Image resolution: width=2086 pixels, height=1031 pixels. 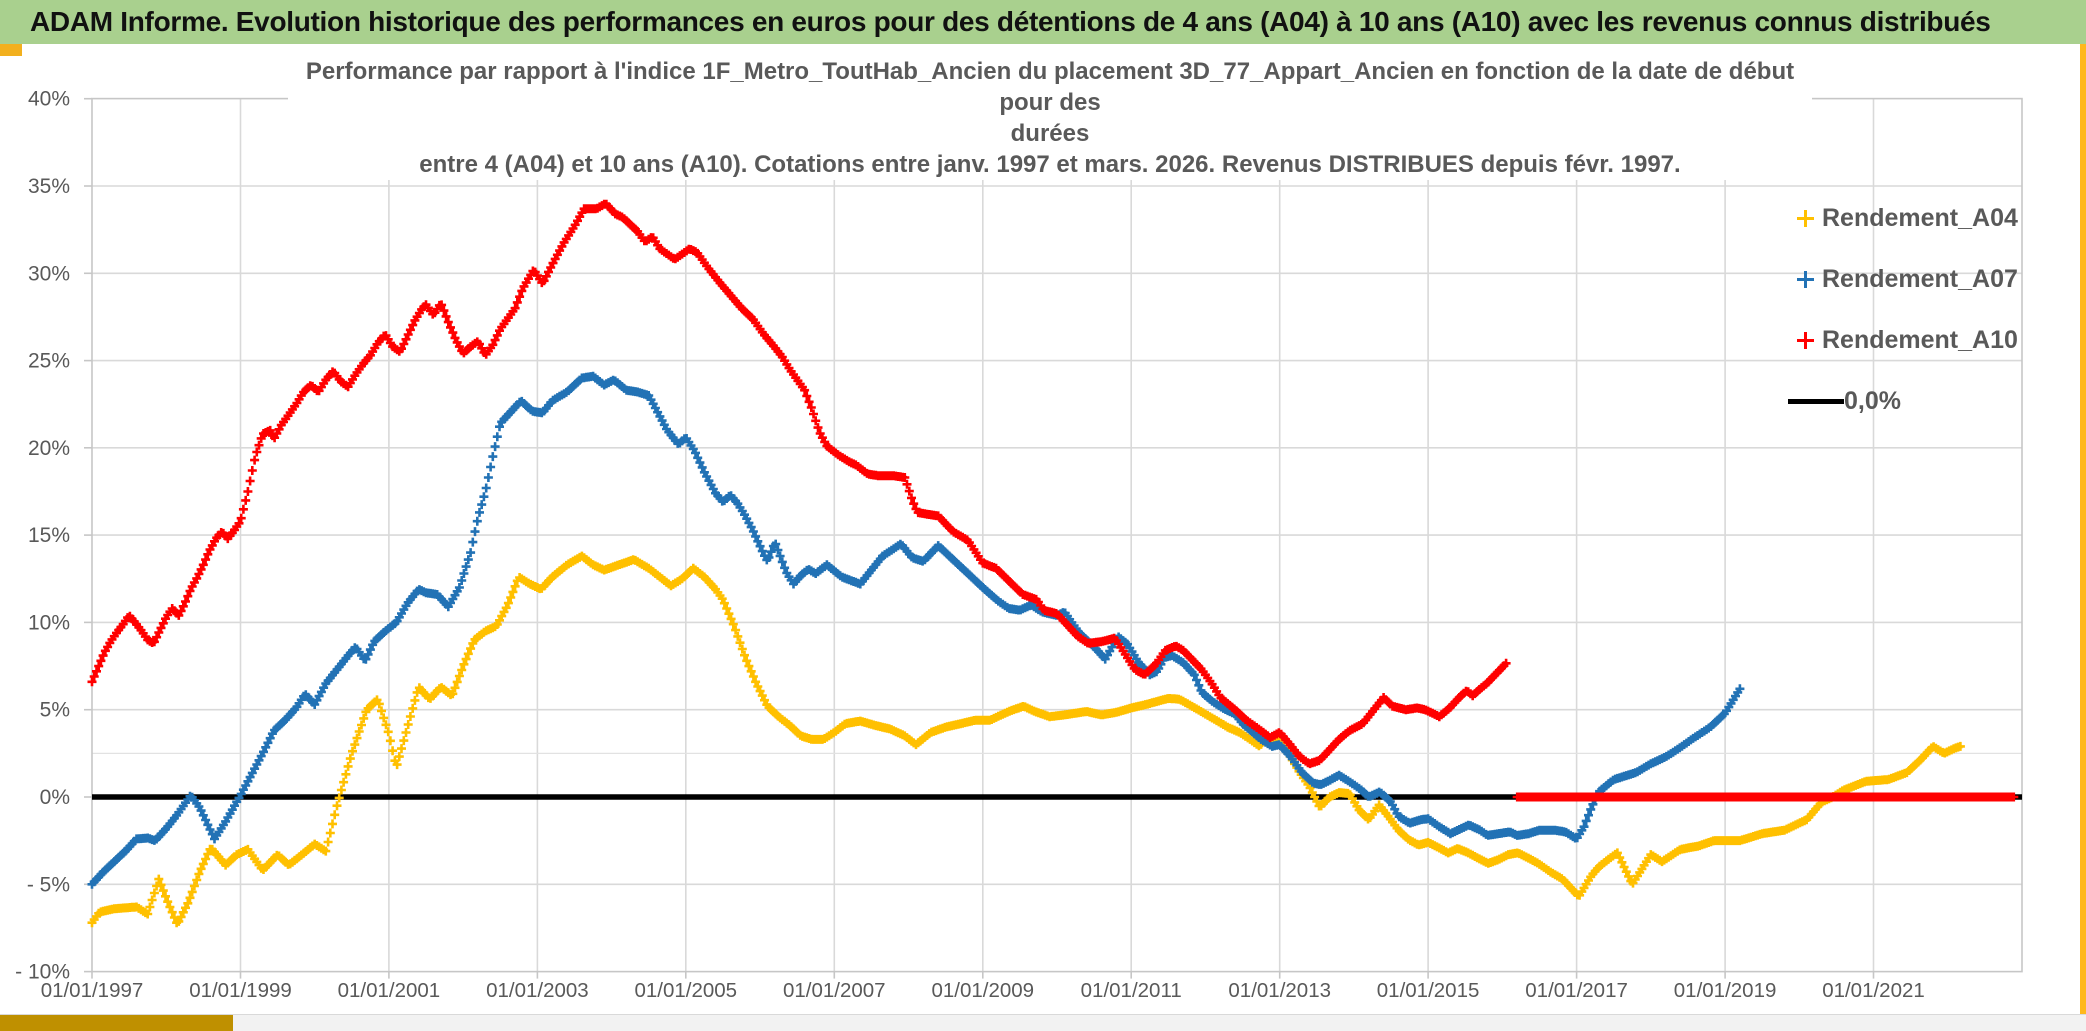 I want to click on svg-text: 35%, so click(x=49, y=186).